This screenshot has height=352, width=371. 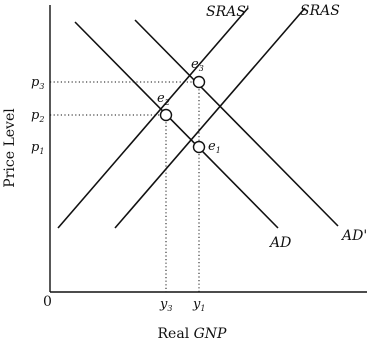 What do you see at coordinates (37, 116) in the screenshot?
I see `price-tick-p2: p2` at bounding box center [37, 116].